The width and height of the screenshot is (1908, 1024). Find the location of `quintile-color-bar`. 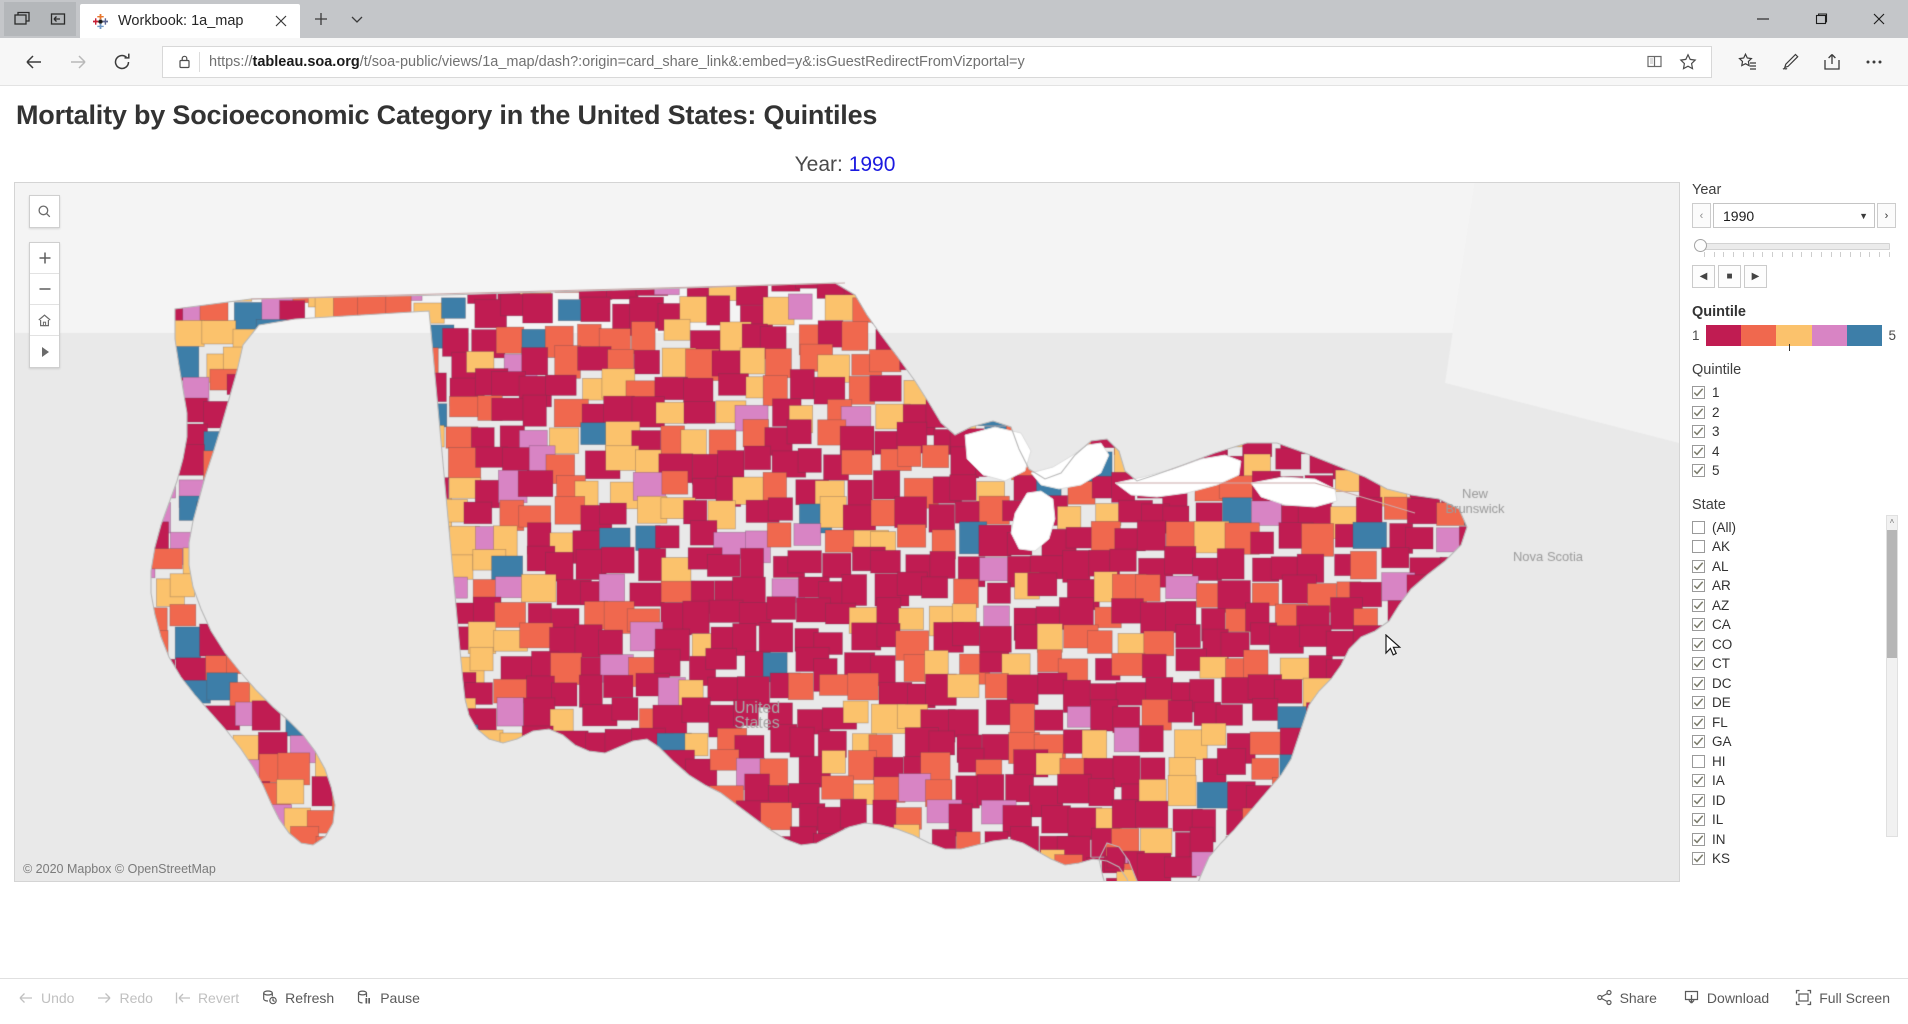

quintile-color-bar is located at coordinates (1794, 338).